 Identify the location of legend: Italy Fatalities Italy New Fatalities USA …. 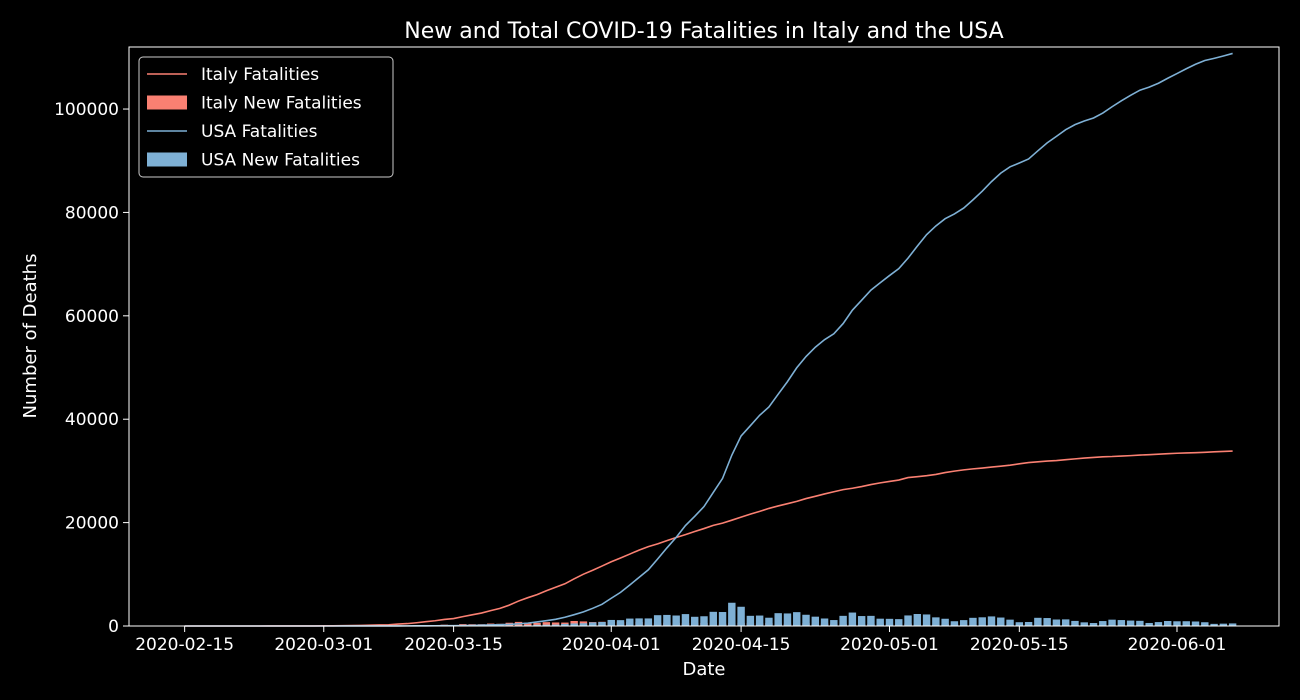
(266, 117).